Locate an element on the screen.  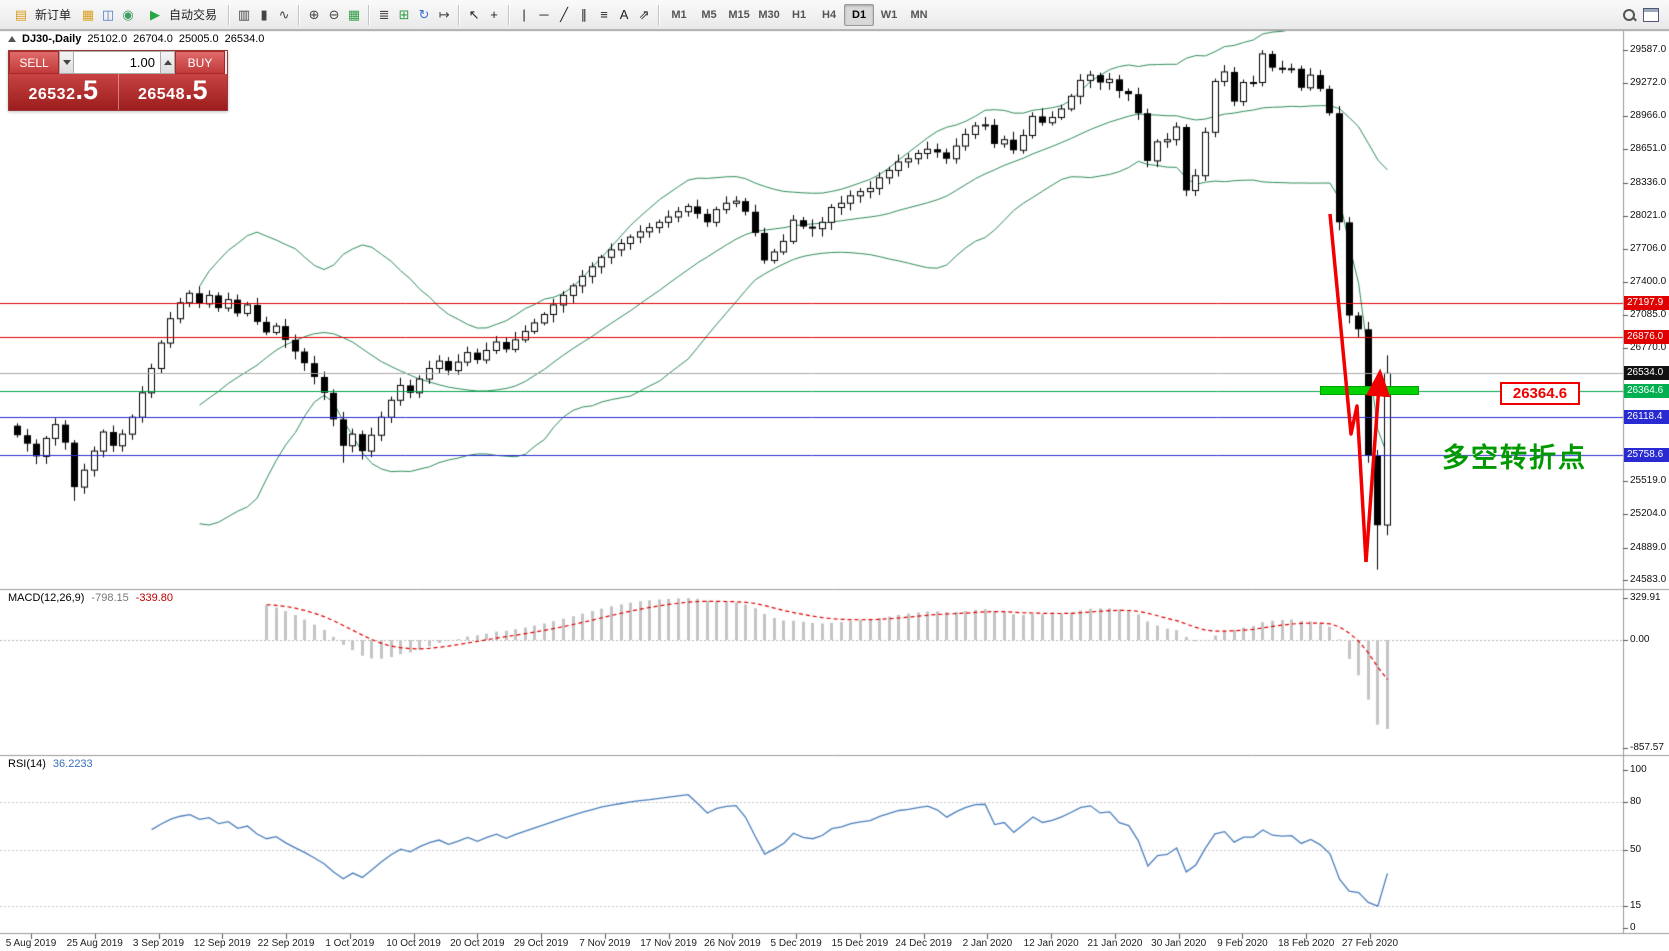
price-axis-label: 25204.0 is located at coordinates (1648, 514).